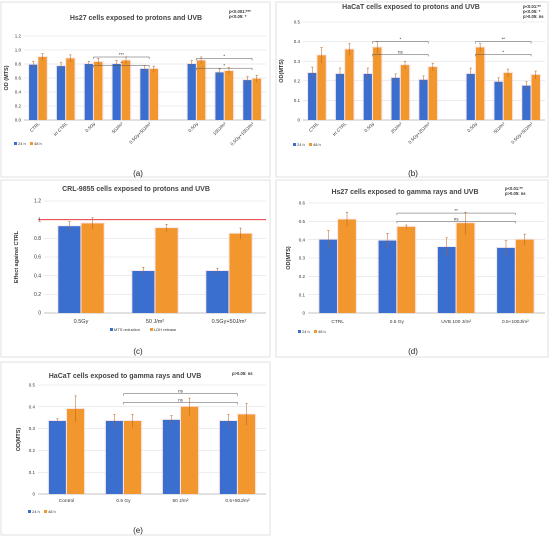  Describe the element at coordinates (127, 329) in the screenshot. I see `legend-label: MTS reduction` at that location.